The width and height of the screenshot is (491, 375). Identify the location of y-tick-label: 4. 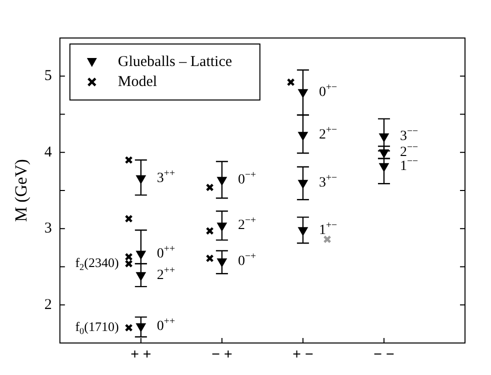
(48, 152).